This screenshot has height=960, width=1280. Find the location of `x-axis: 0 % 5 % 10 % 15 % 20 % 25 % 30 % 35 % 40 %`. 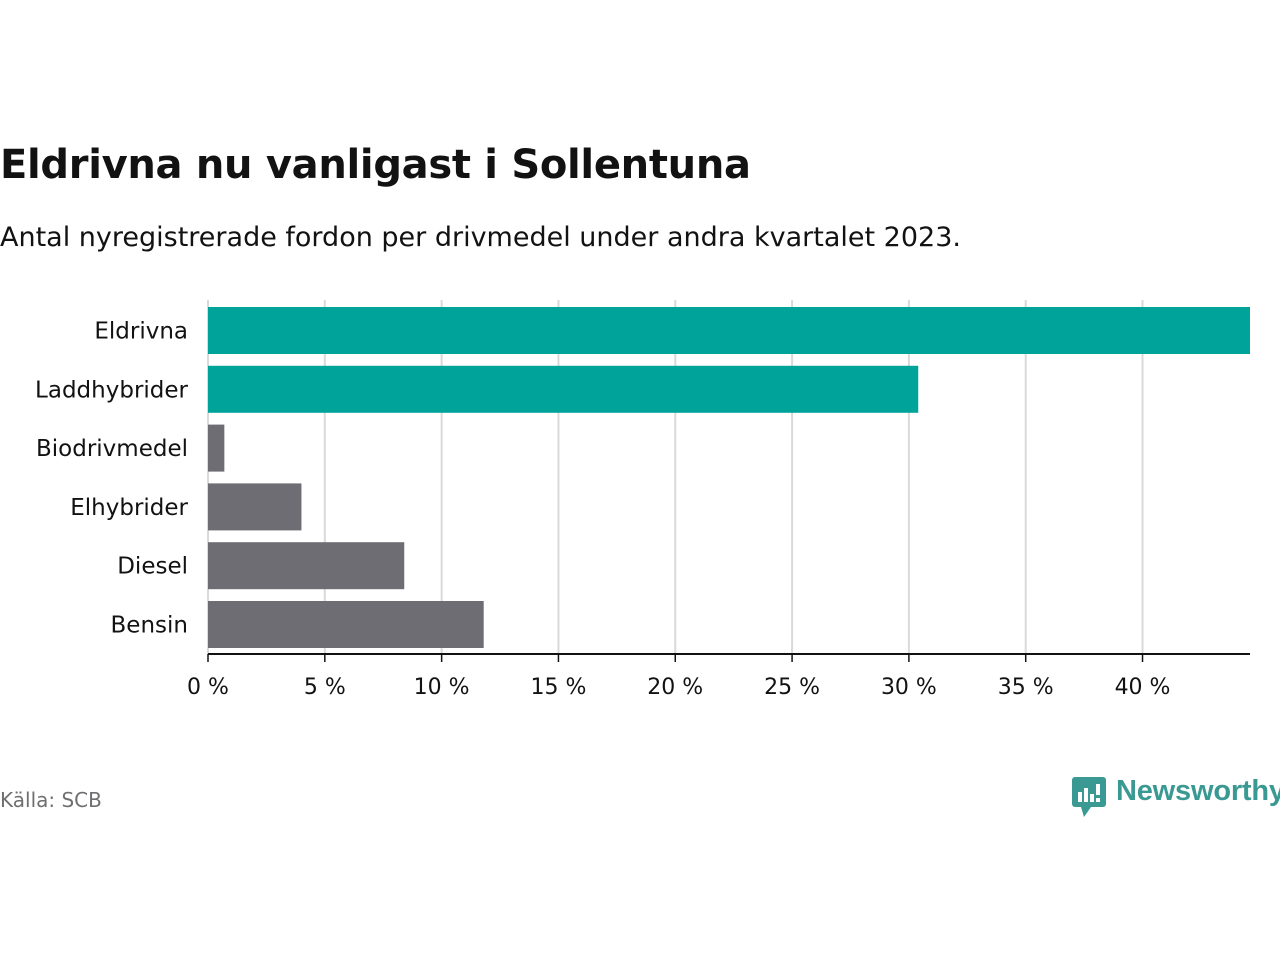

x-axis: 0 % 5 % 10 % 15 % 20 % 25 % 30 % 35 % 40 % is located at coordinates (718, 676).